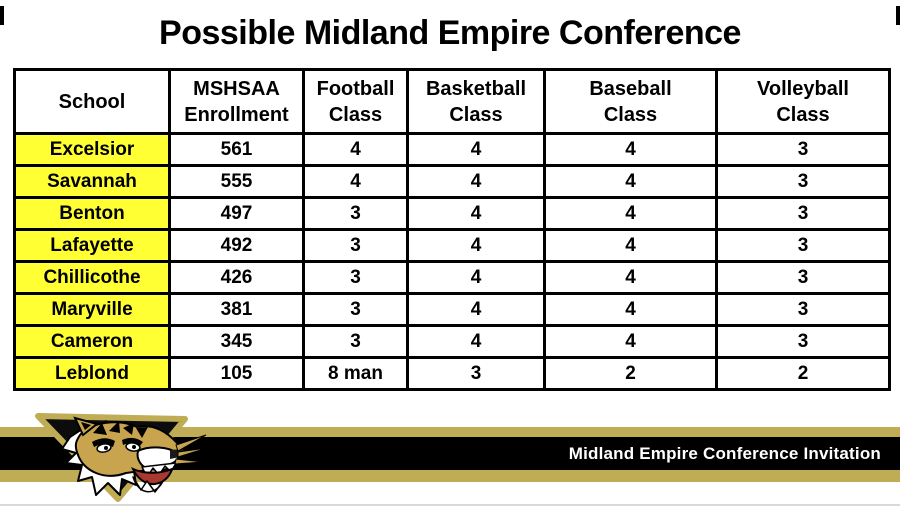 The height and width of the screenshot is (506, 900). Describe the element at coordinates (630, 373) in the screenshot. I see `baseball-class-cell: 2` at that location.